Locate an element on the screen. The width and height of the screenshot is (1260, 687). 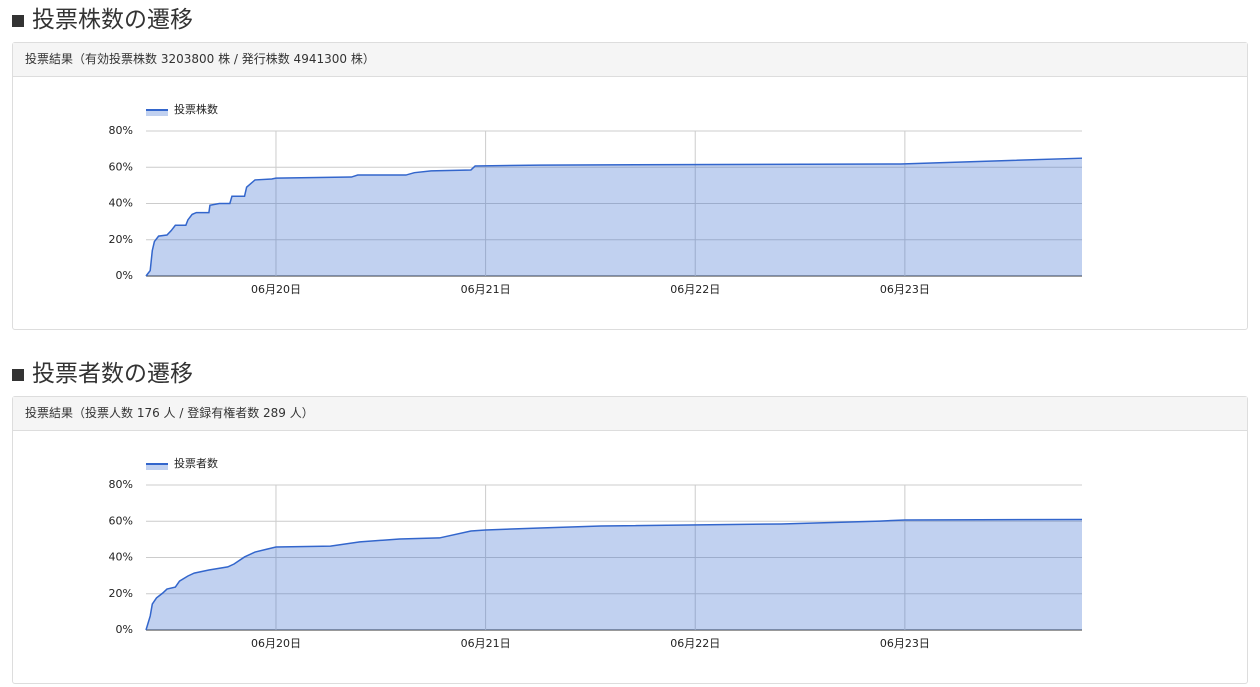
heading-text: 投票者数の遷移 is located at coordinates (112, 374).